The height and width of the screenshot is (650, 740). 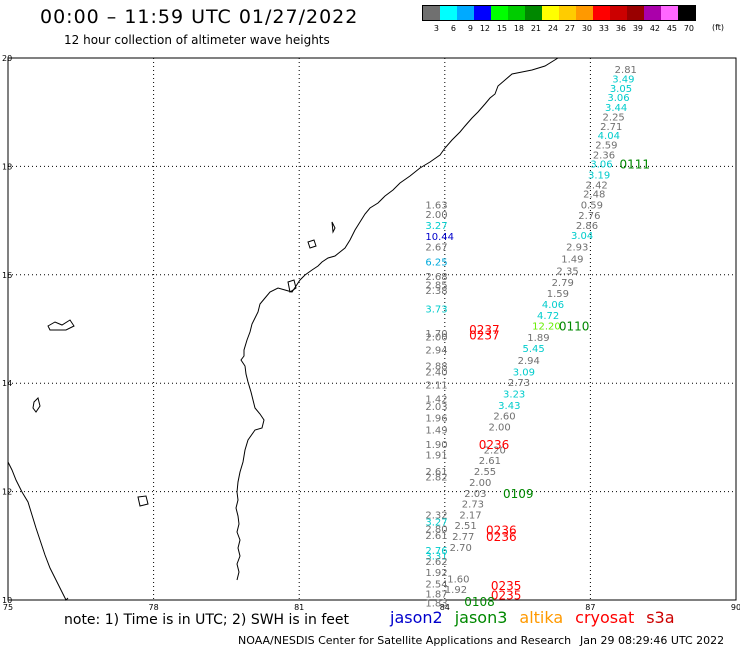 I want to click on legend-label: 70, so click(x=688, y=28).